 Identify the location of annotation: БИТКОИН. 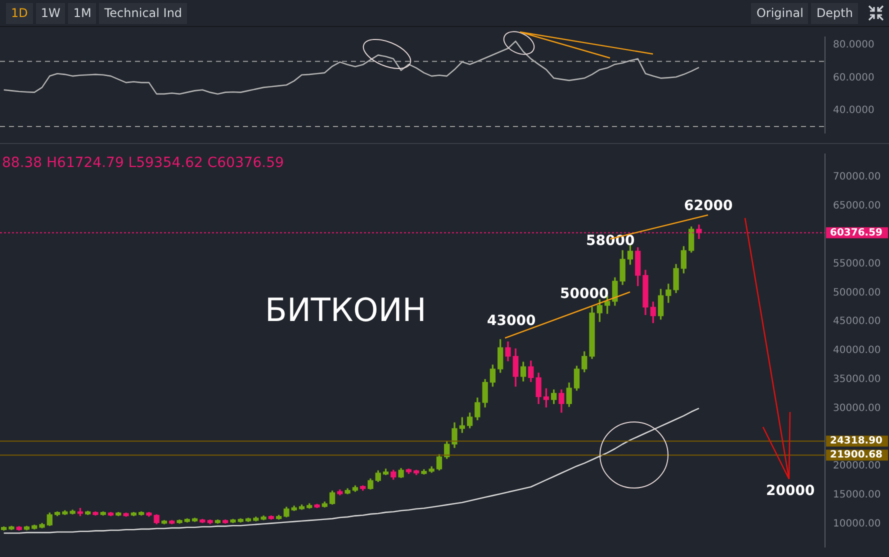
(345, 310).